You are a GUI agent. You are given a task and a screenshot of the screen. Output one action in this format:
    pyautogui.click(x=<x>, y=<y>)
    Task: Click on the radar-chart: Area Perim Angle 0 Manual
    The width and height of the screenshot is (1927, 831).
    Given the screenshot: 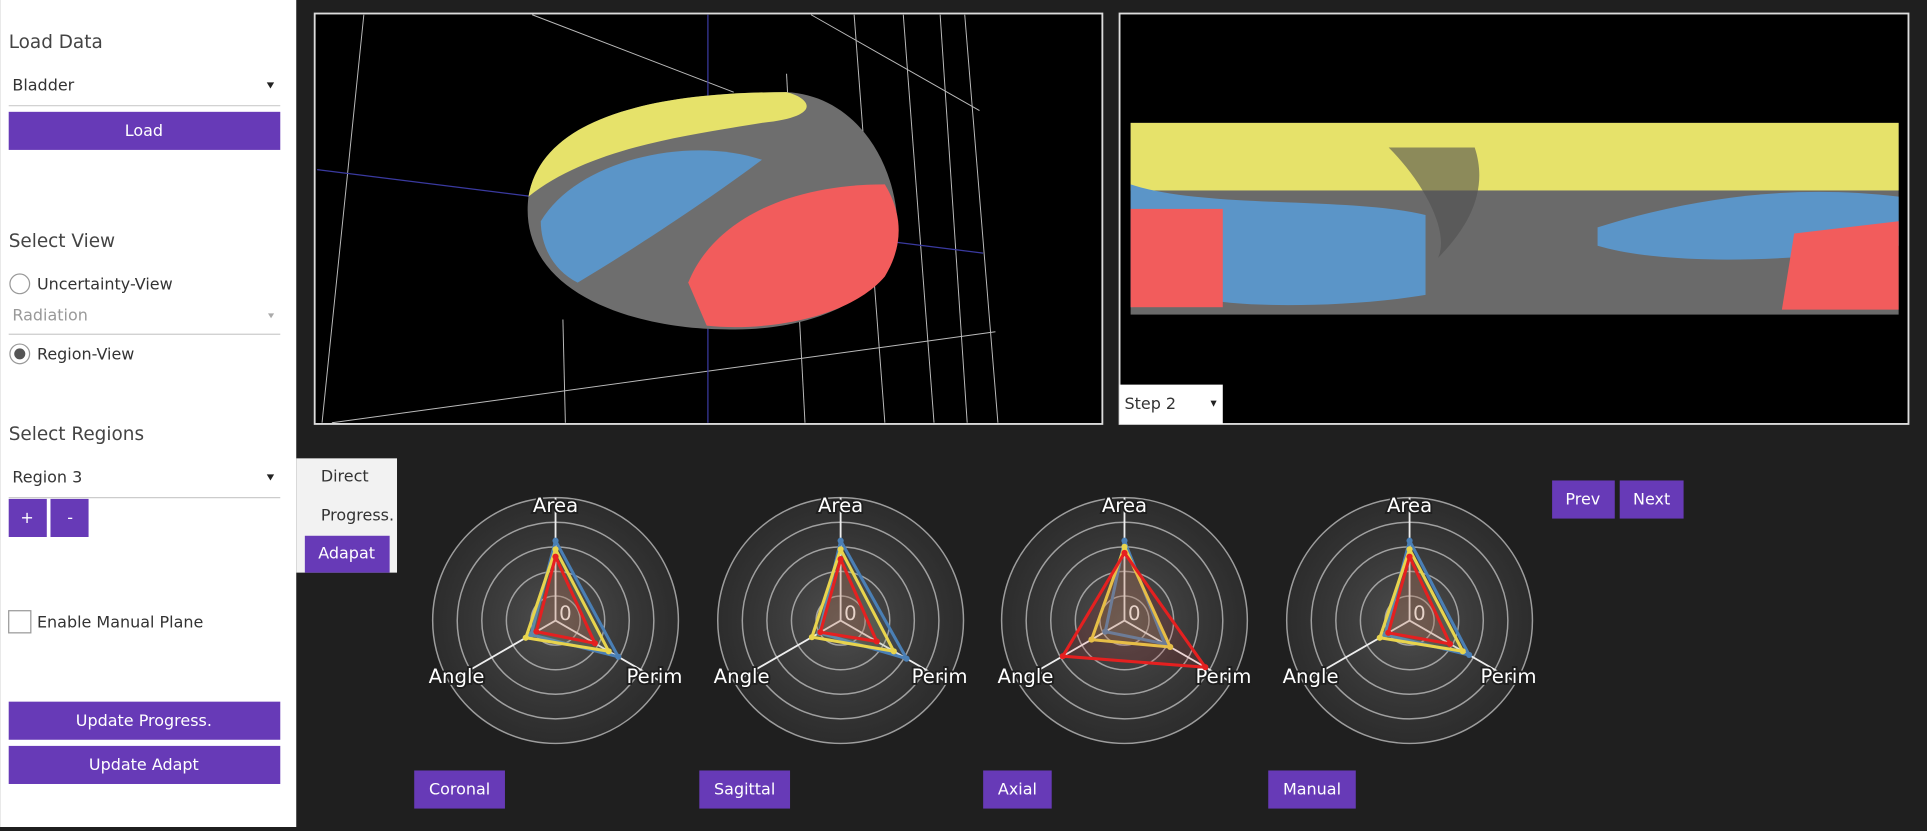 What is the action you would take?
    pyautogui.click(x=1403, y=650)
    